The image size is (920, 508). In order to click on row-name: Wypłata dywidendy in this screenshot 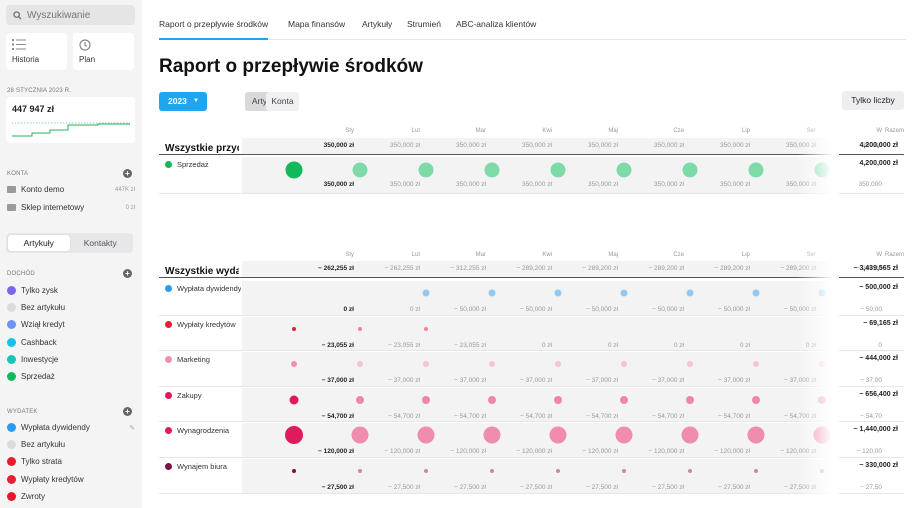, I will do `click(203, 288)`.